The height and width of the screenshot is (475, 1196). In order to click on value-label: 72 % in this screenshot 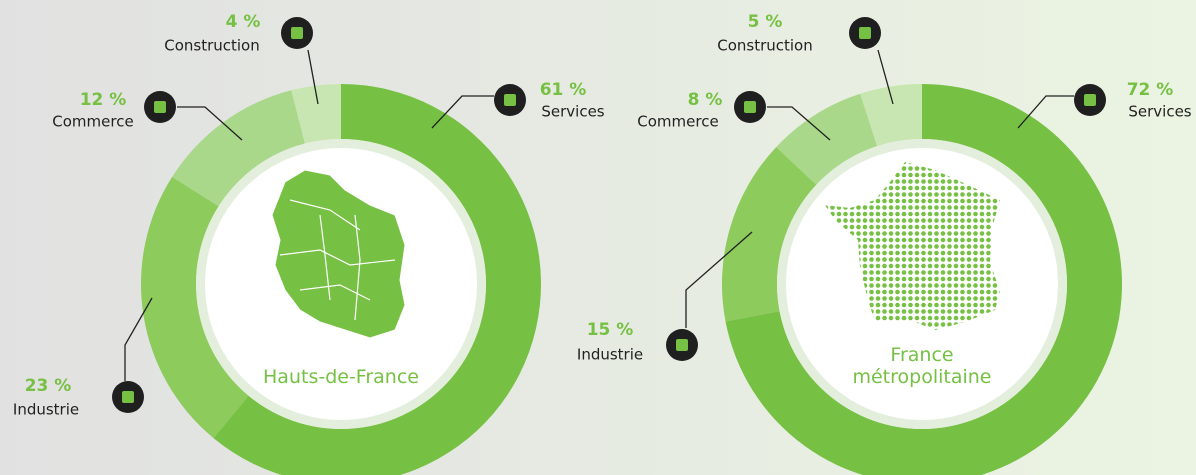, I will do `click(1150, 90)`.